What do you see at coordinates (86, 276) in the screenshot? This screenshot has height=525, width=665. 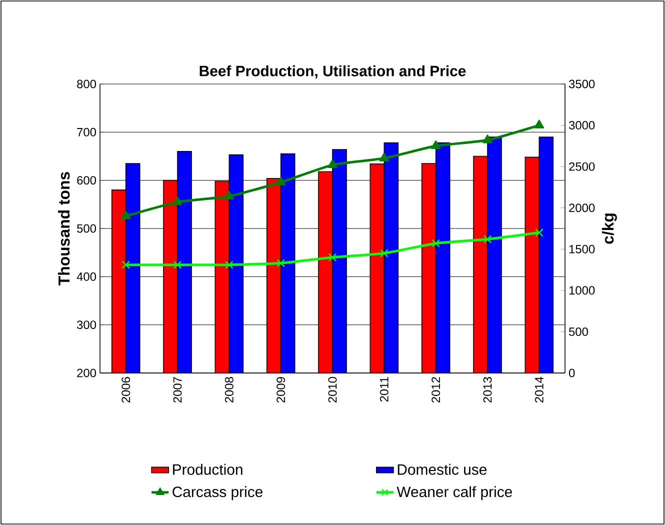 I see `y-tick-label: 400` at bounding box center [86, 276].